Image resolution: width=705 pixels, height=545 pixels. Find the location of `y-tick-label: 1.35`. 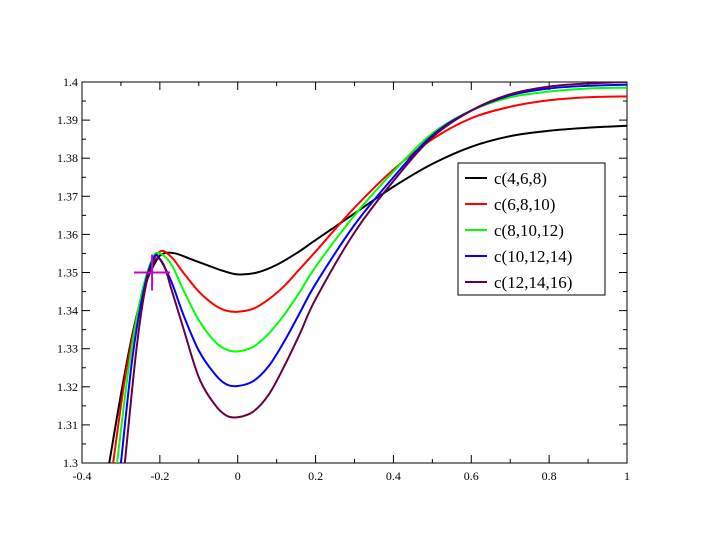

y-tick-label: 1.35 is located at coordinates (67, 273).